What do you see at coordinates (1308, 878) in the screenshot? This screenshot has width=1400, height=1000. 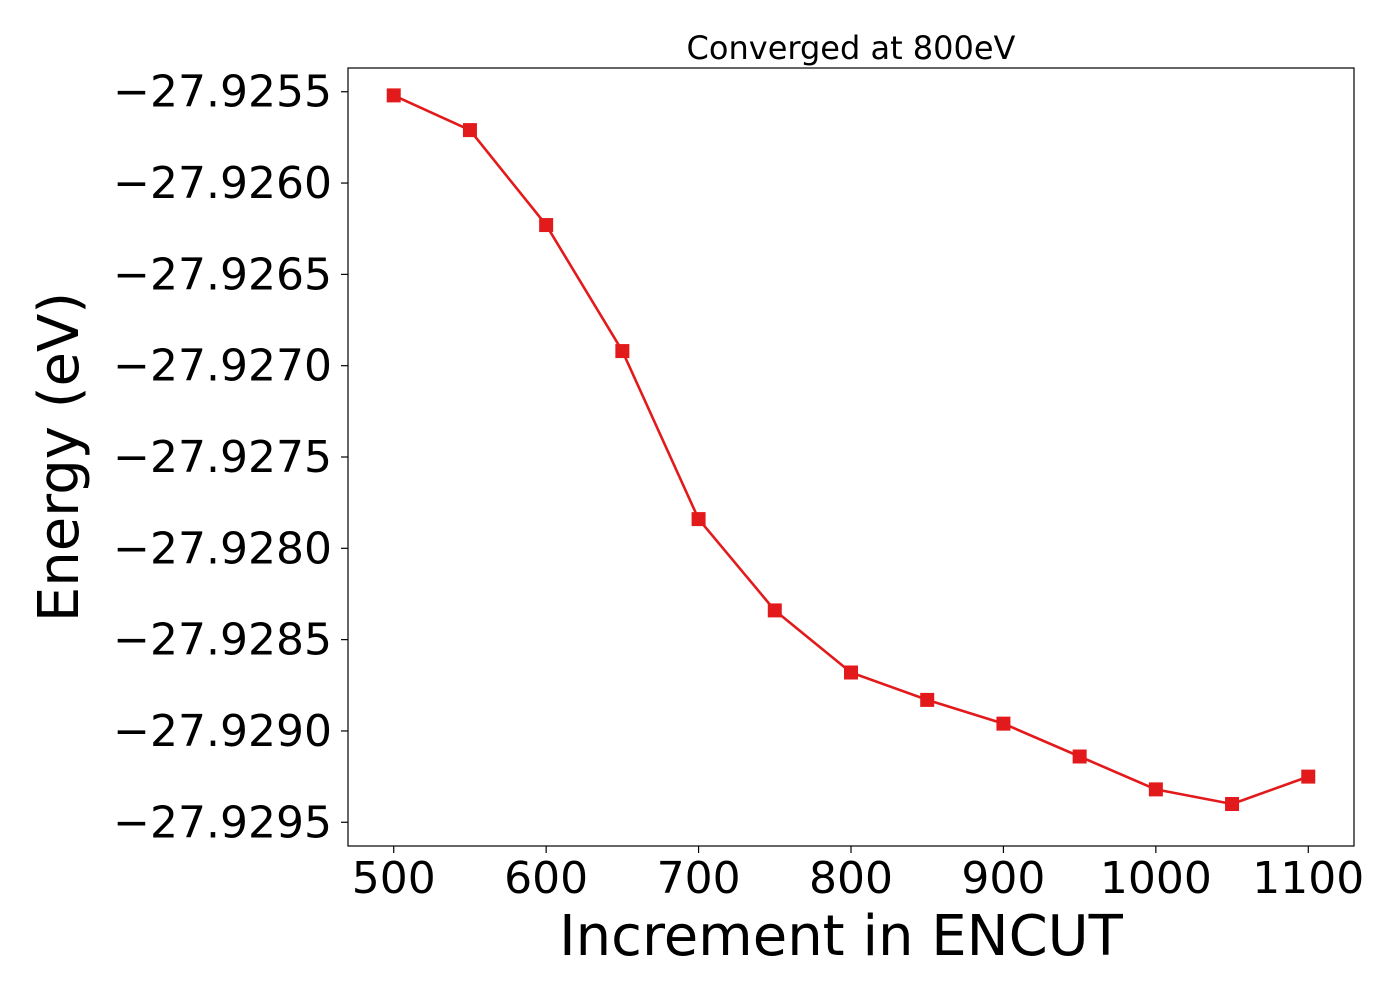 I see `x-tick-label: 1100` at bounding box center [1308, 878].